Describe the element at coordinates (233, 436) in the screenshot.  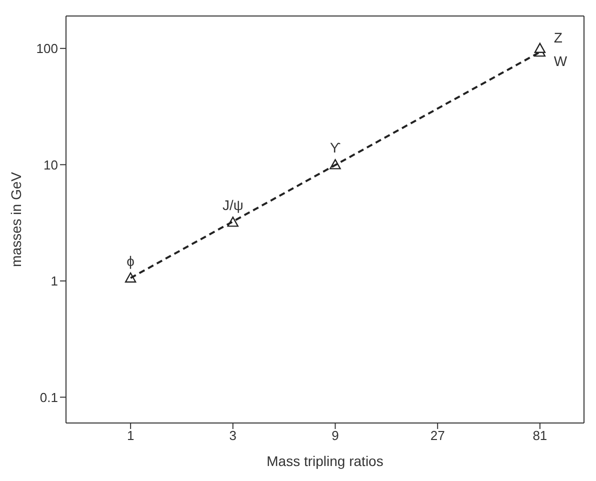
I see `x-tick-label: 3` at that location.